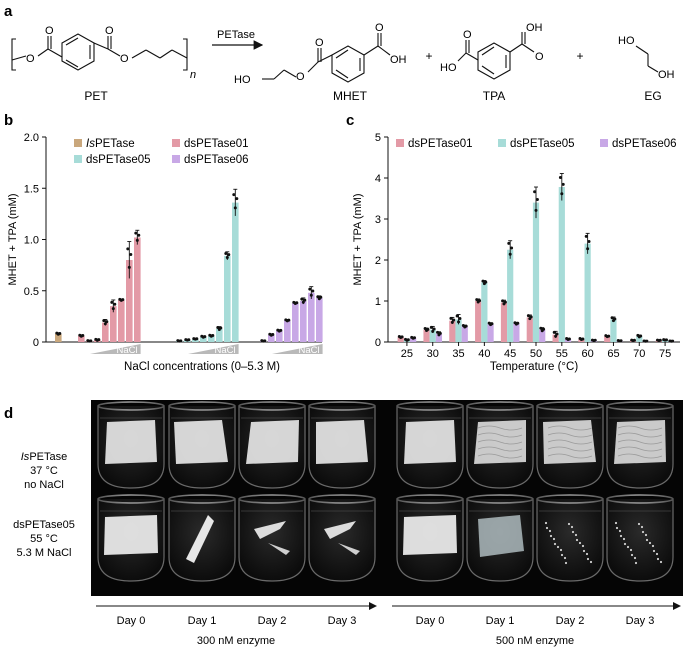 This screenshot has width=685, height=654. Describe the element at coordinates (570, 621) in the screenshot. I see `day-label: Day 2` at that location.